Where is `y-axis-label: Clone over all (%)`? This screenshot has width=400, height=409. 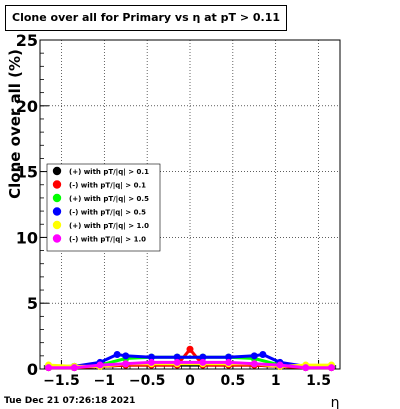
y-axis-label: Clone over all (%) is located at coordinates (15, 124).